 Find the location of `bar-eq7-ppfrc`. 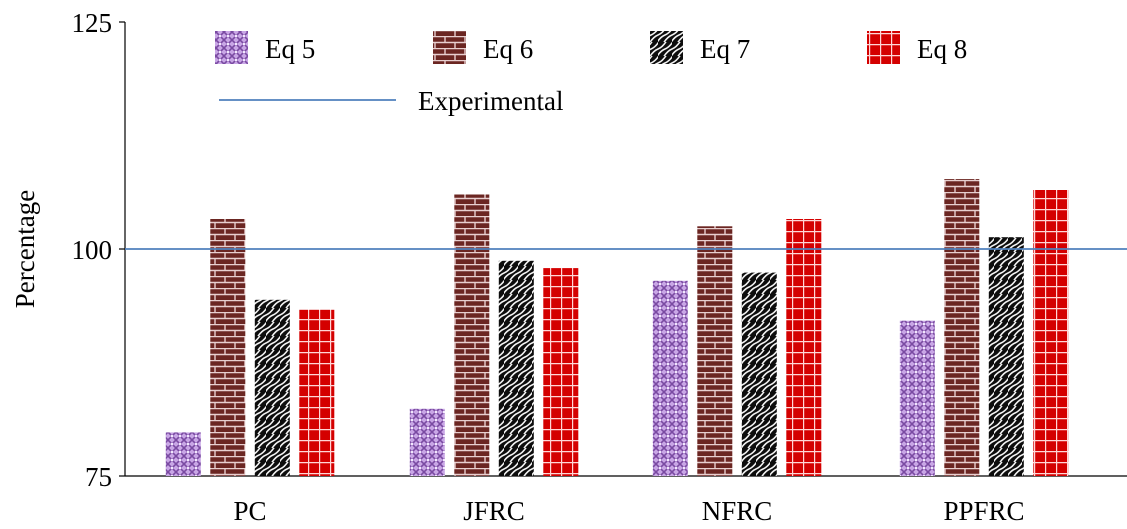

bar-eq7-ppfrc is located at coordinates (1006, 356).